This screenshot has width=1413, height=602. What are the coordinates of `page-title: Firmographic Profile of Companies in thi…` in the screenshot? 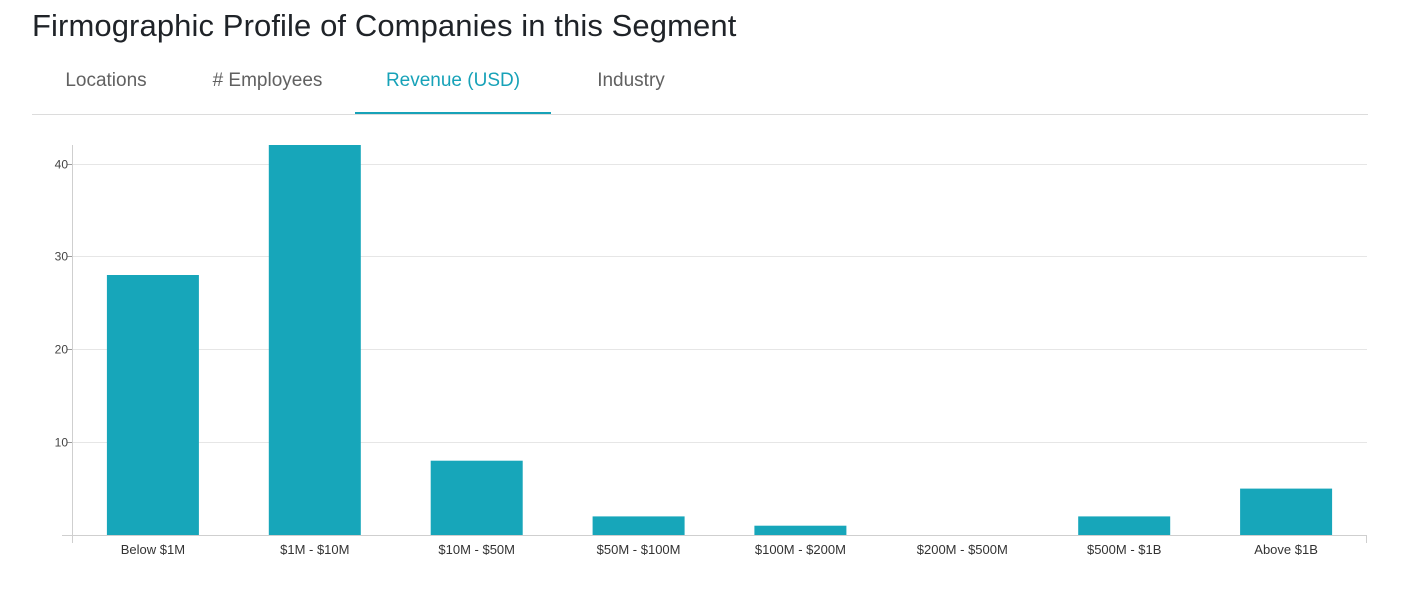 It's located at (384, 25).